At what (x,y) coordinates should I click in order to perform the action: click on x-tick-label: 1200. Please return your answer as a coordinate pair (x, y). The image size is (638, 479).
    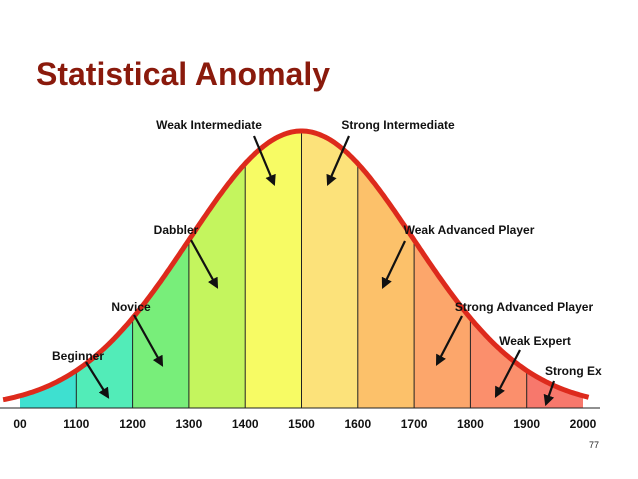
    Looking at the image, I should click on (132, 424).